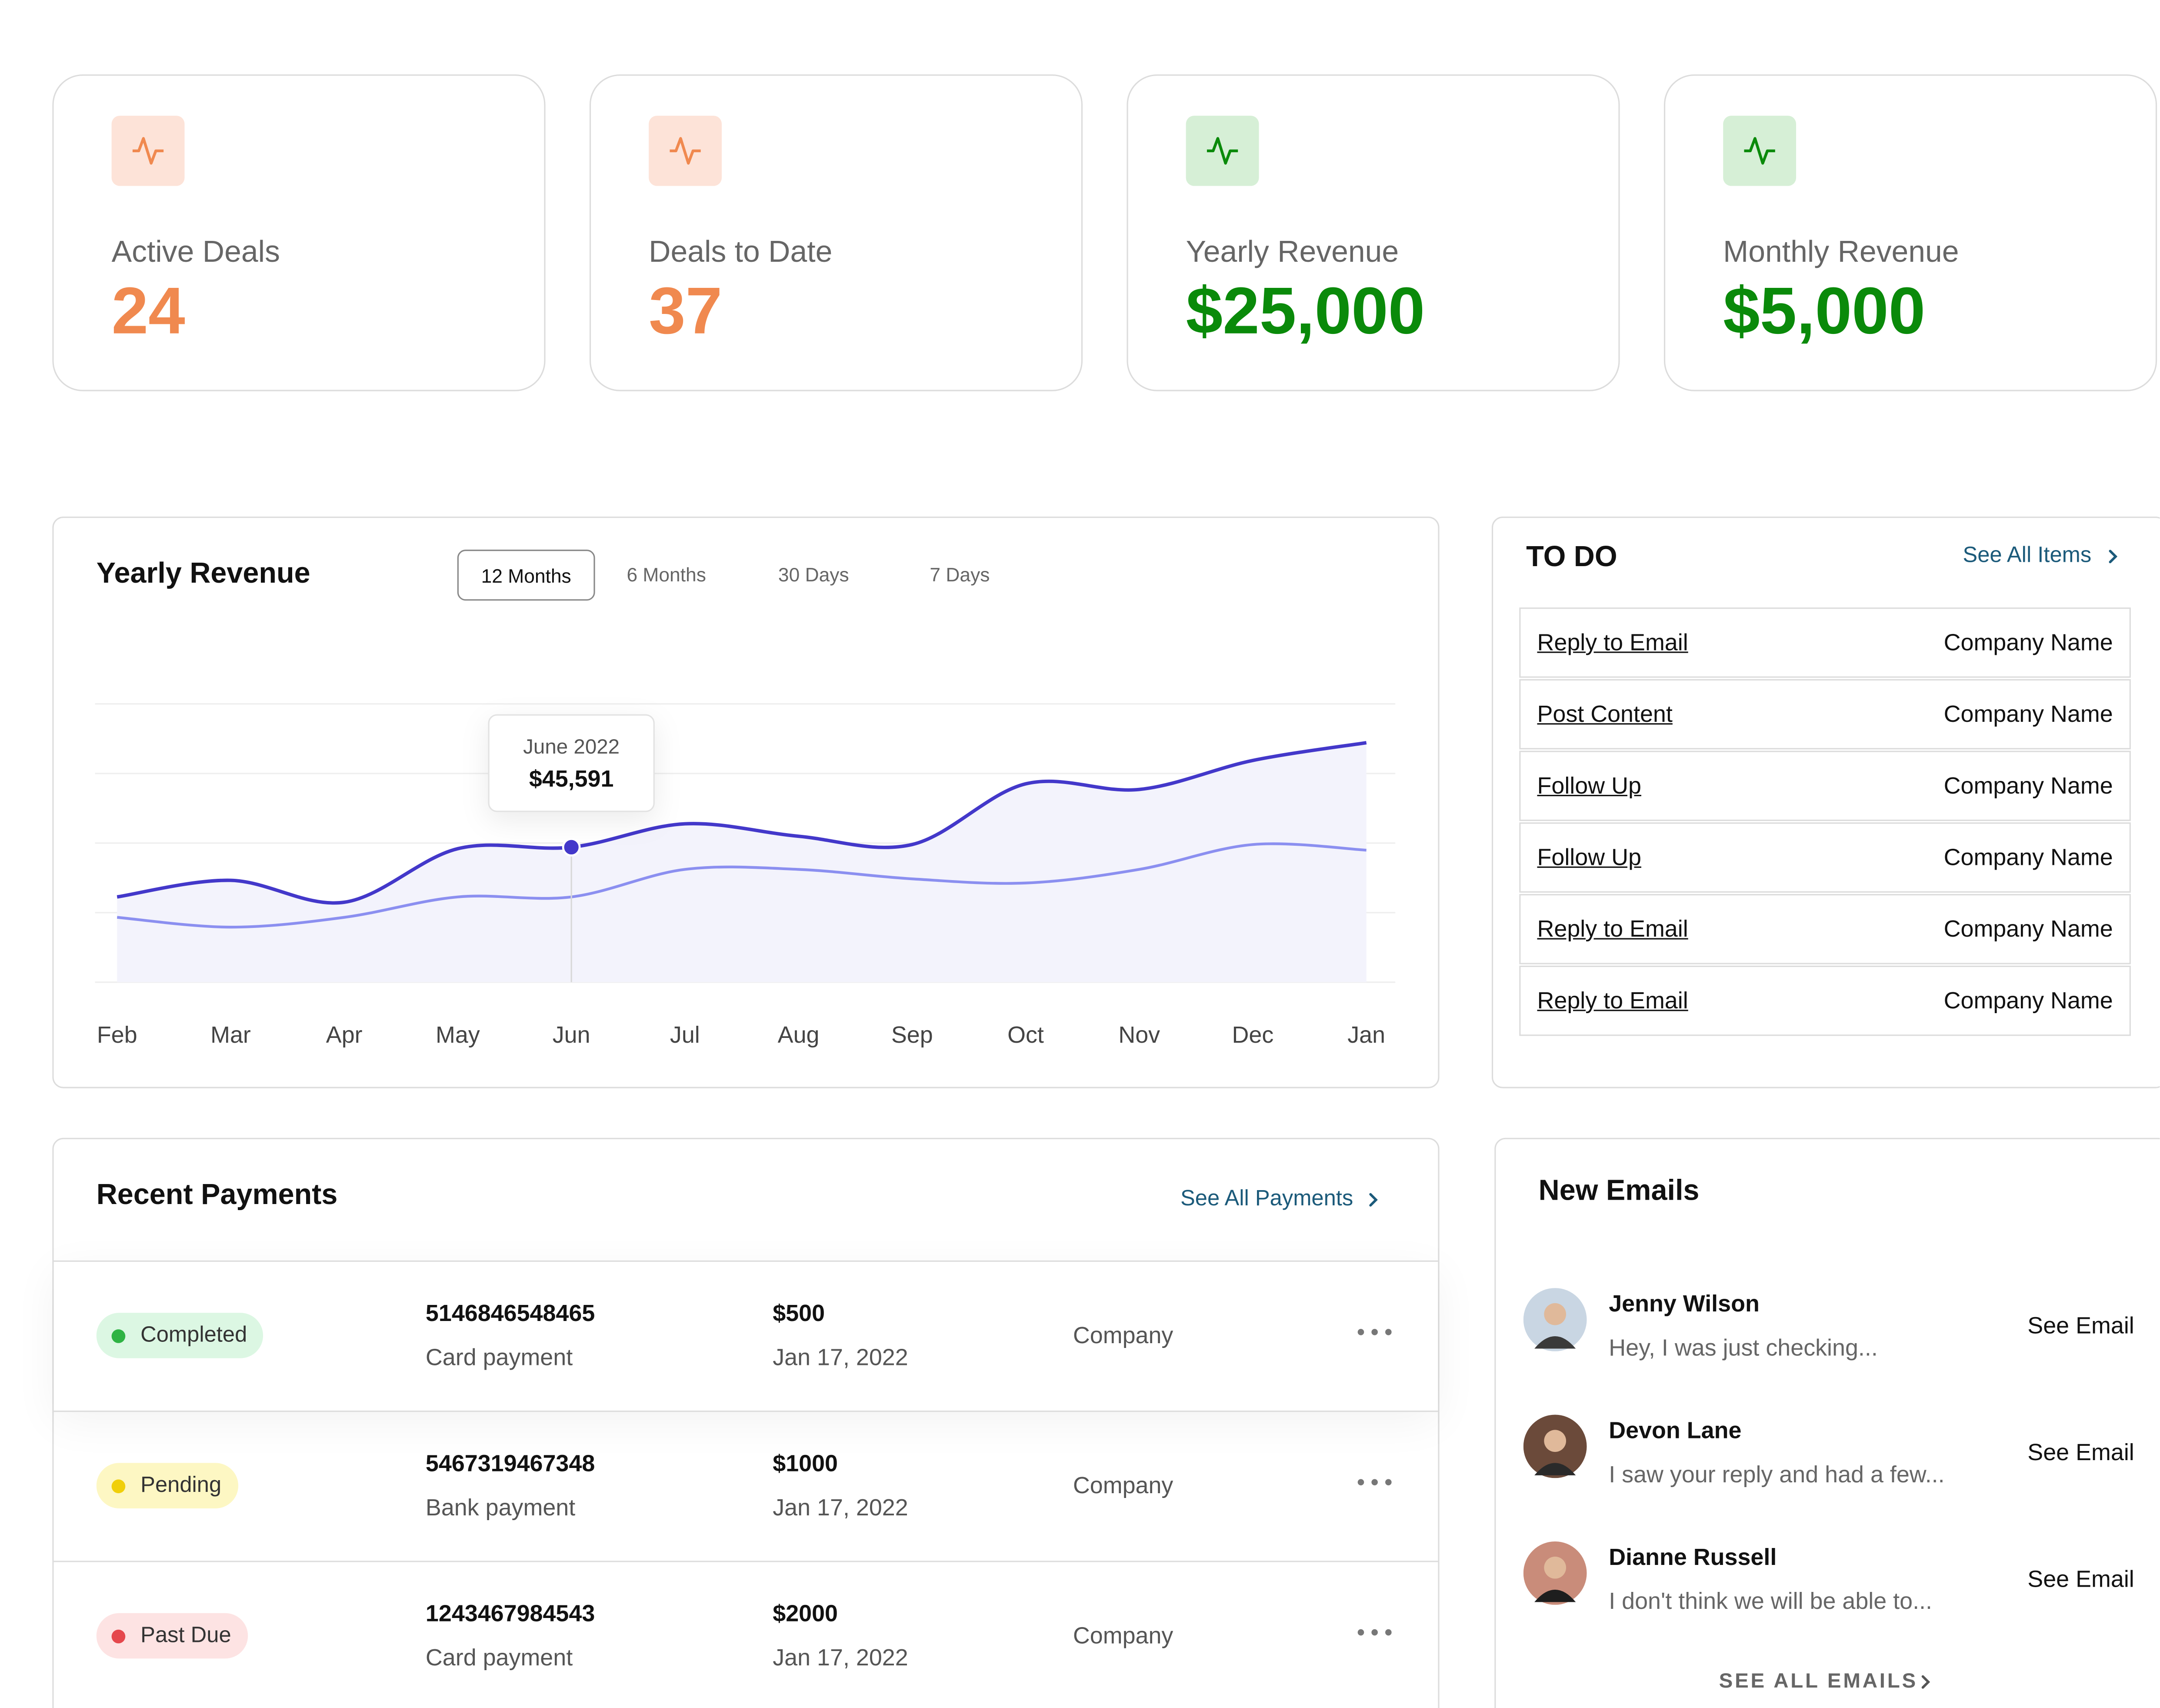  I want to click on payment-method: Card payment, so click(499, 1357).